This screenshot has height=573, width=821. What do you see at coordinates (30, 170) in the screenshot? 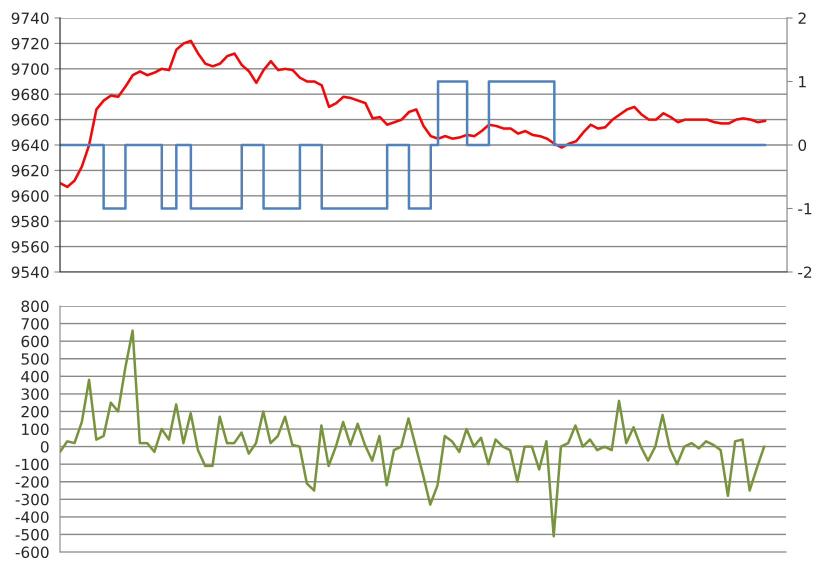
I see `y-tick-label: 9620` at bounding box center [30, 170].